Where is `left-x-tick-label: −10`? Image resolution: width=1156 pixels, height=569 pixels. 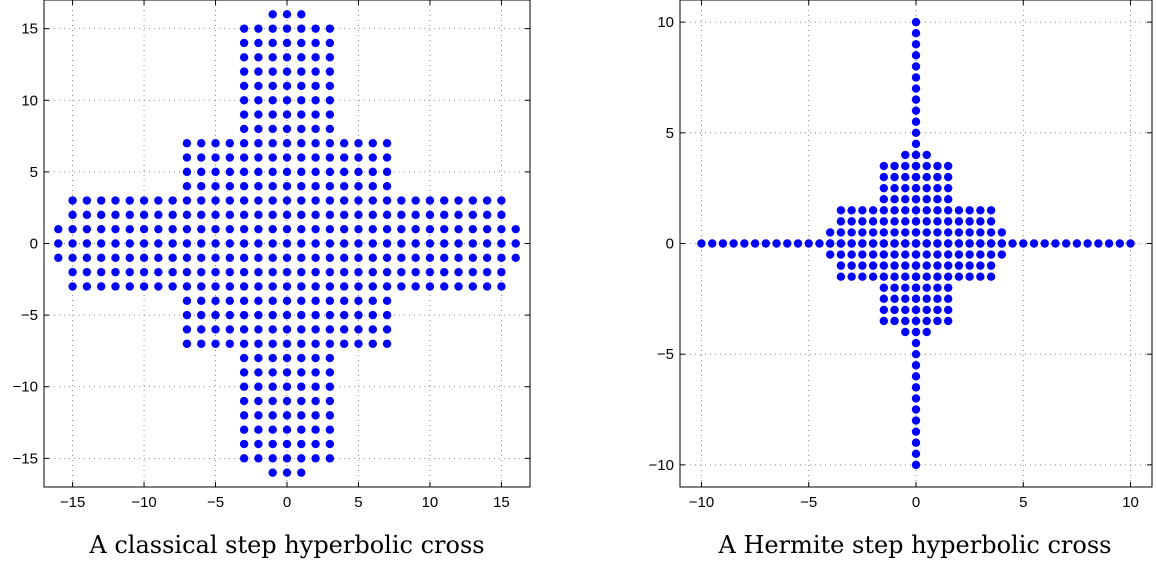 left-x-tick-label: −10 is located at coordinates (143, 502).